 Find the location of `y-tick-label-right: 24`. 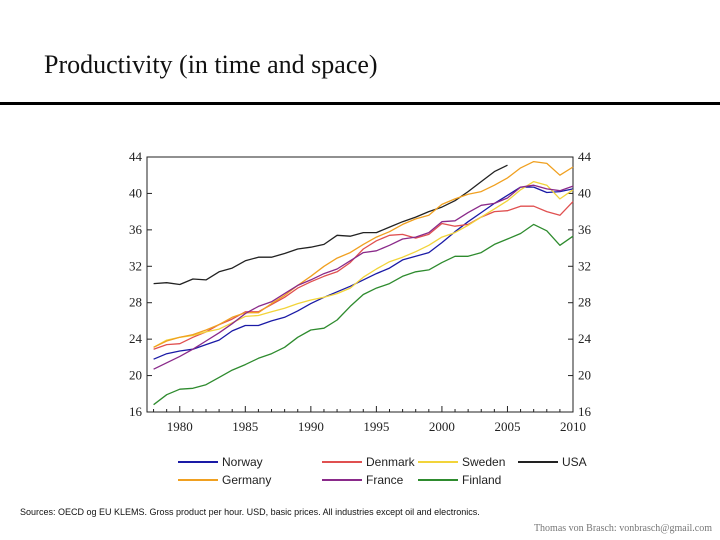

y-tick-label-right: 24 is located at coordinates (585, 338).